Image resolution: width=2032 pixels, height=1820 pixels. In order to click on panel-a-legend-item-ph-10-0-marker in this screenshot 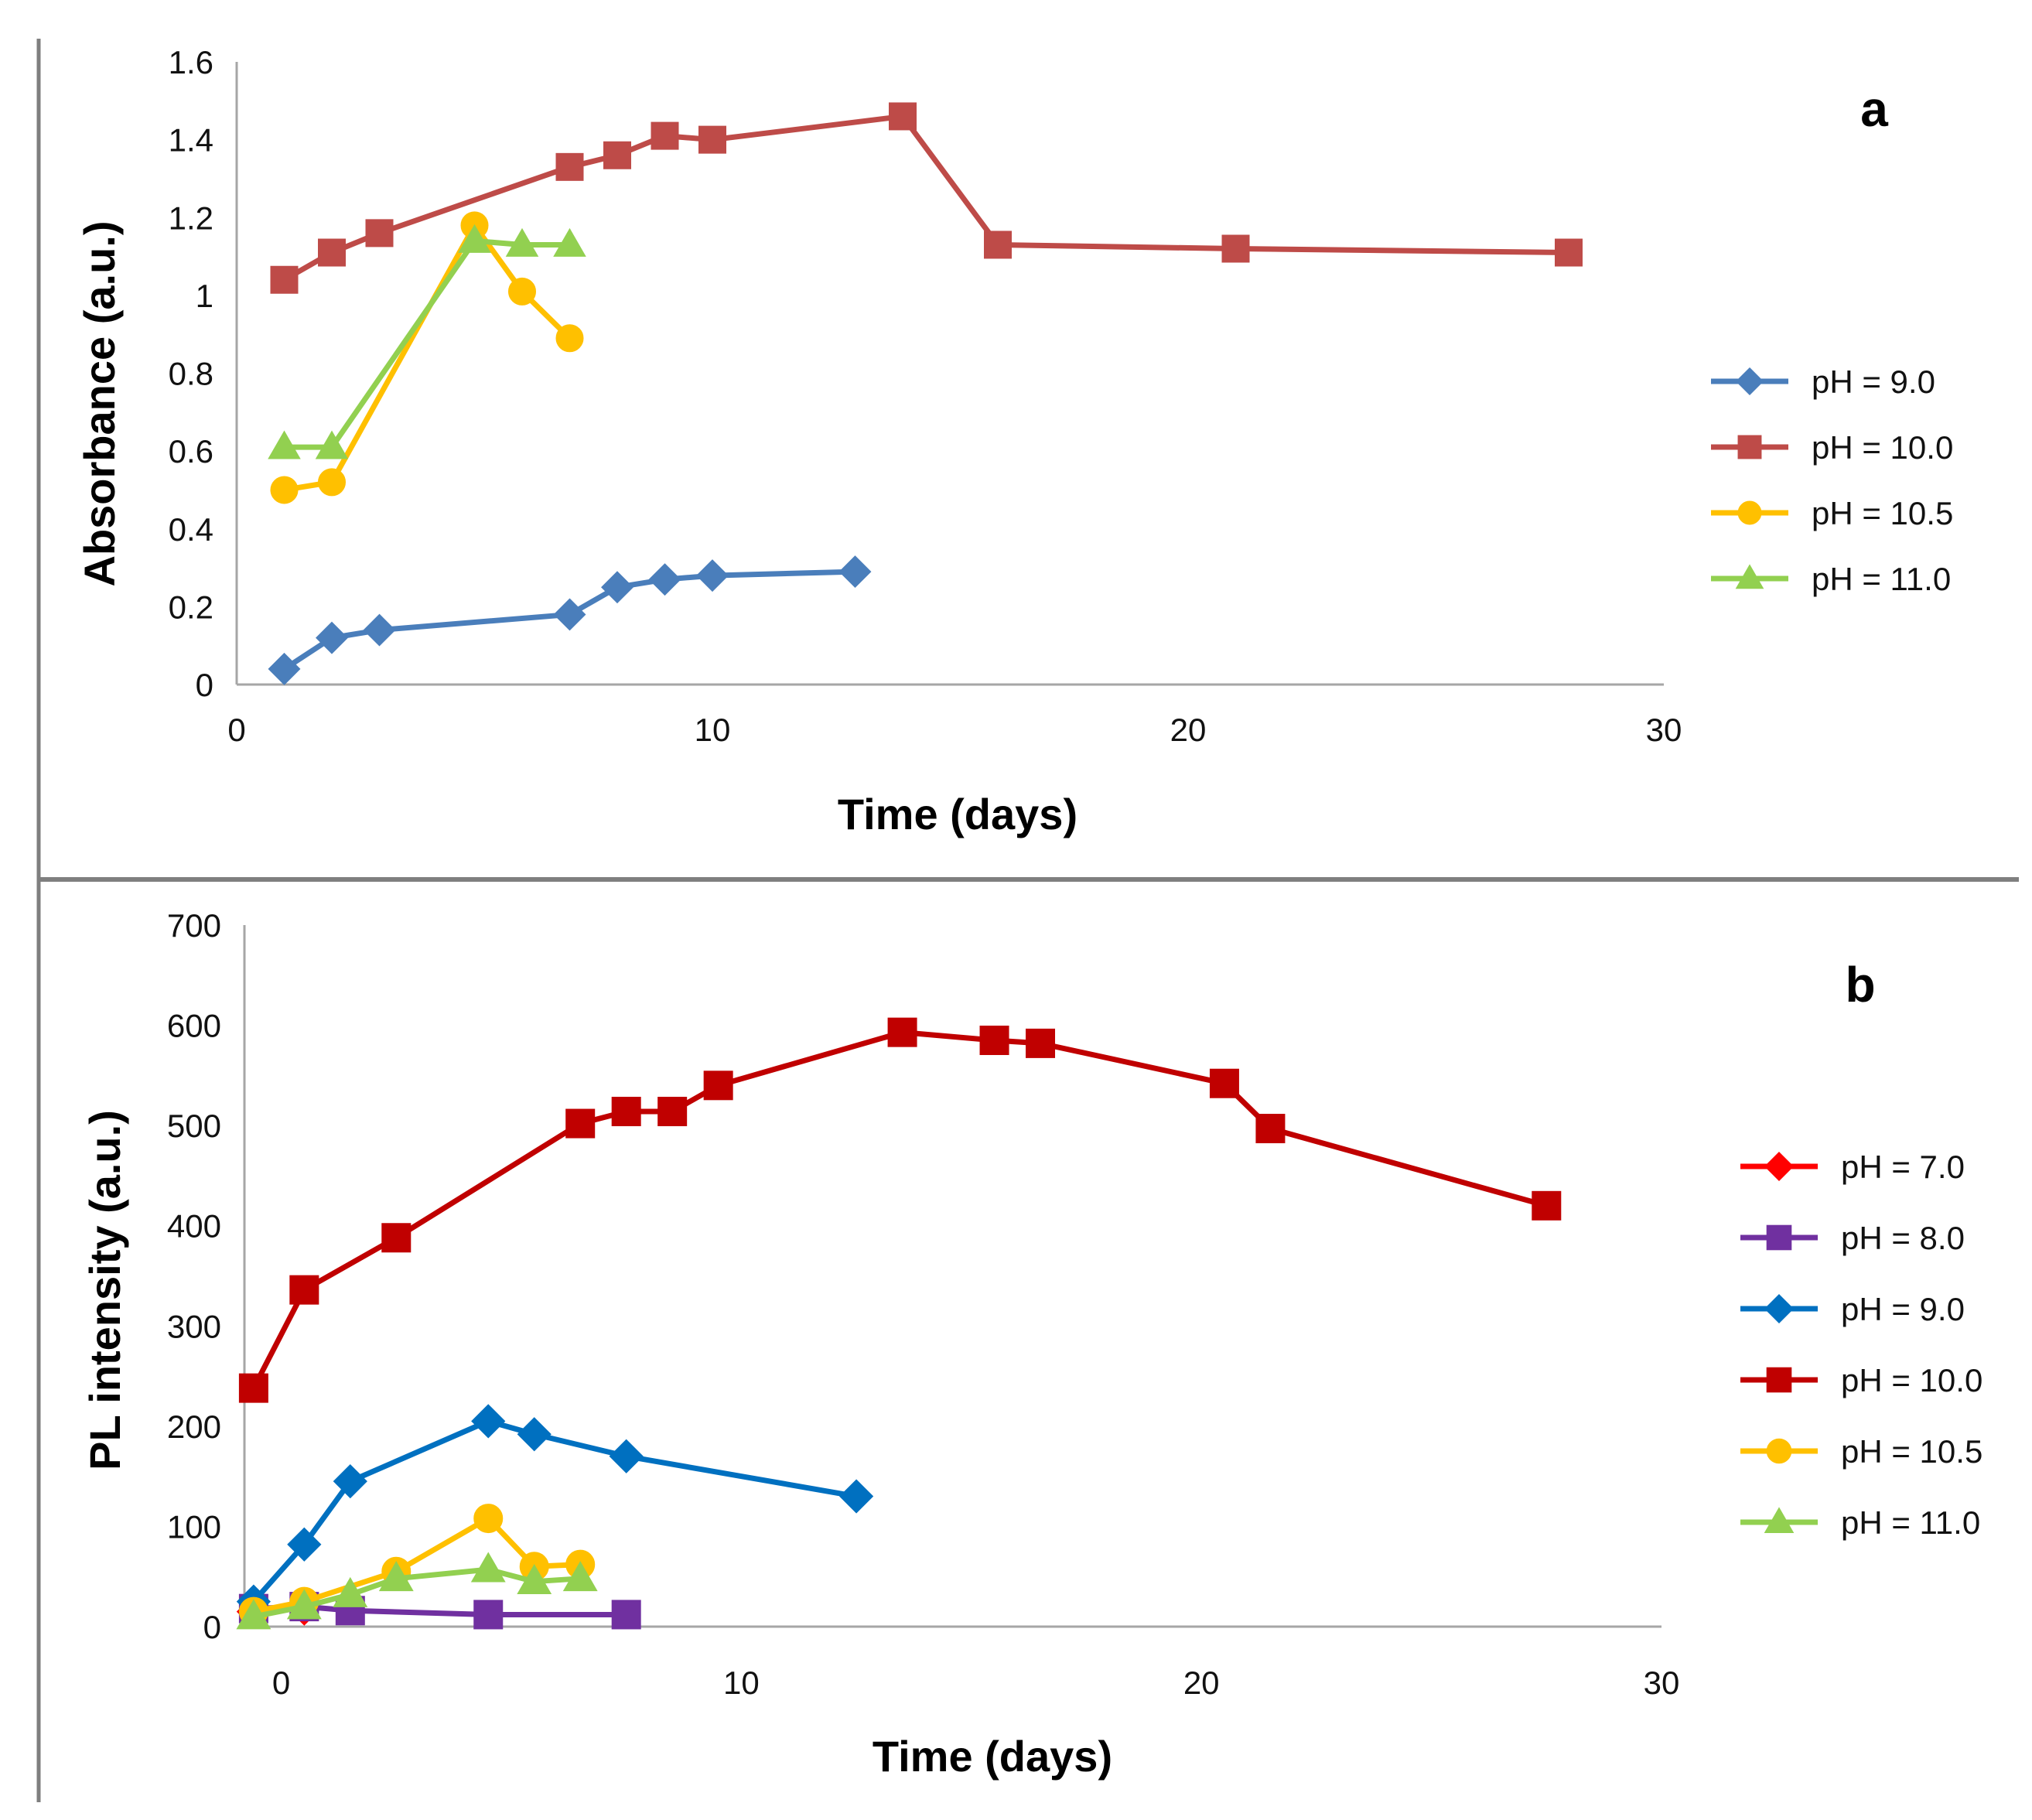, I will do `click(1749, 447)`.